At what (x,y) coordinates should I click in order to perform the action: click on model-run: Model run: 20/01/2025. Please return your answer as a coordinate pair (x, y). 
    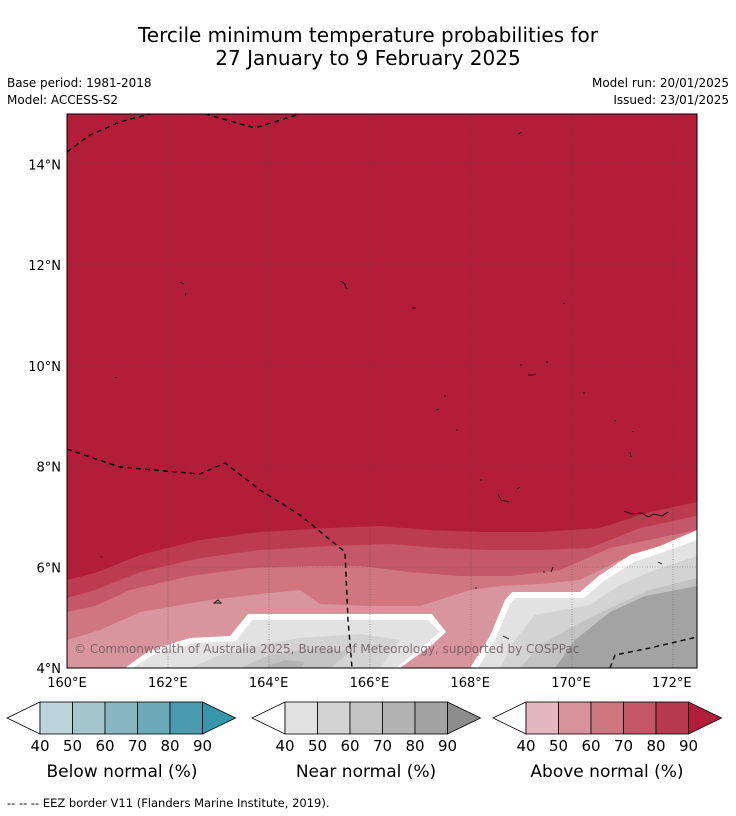
    Looking at the image, I should click on (660, 83).